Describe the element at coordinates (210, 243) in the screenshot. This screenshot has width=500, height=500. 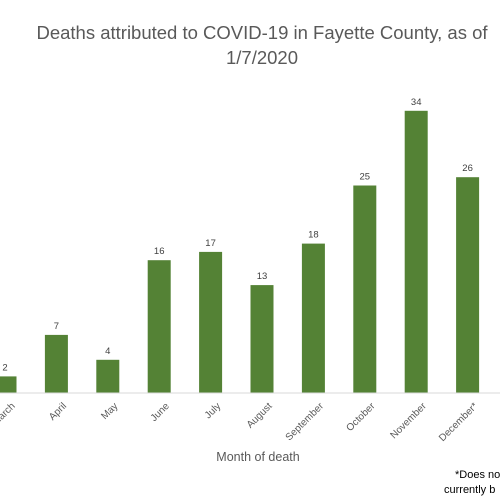
I see `data-label: 17` at that location.